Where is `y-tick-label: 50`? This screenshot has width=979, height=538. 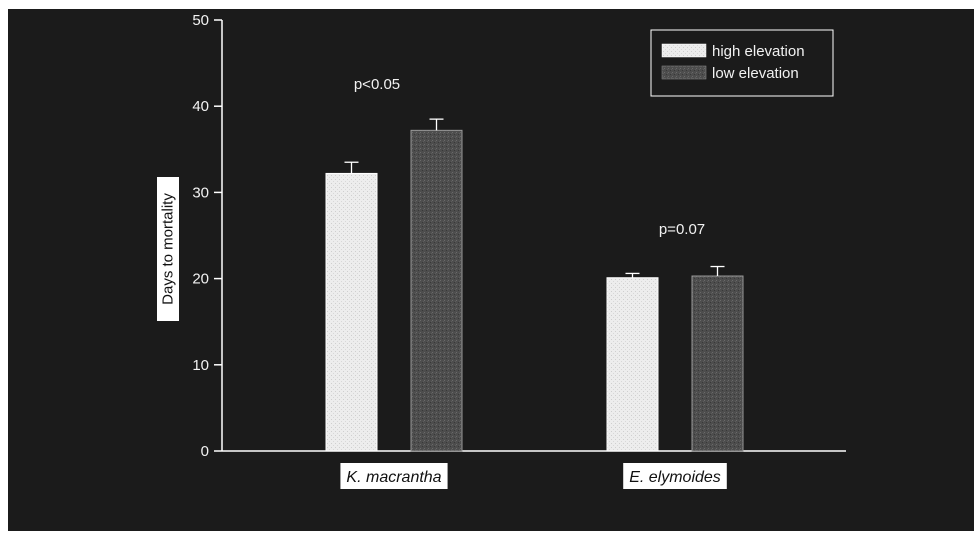
y-tick-label: 50 is located at coordinates (200, 20).